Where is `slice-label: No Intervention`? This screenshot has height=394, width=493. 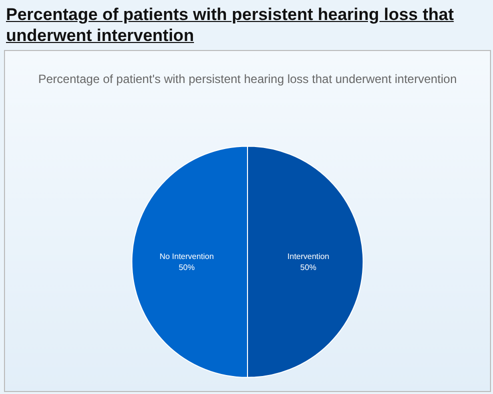 slice-label: No Intervention is located at coordinates (187, 256).